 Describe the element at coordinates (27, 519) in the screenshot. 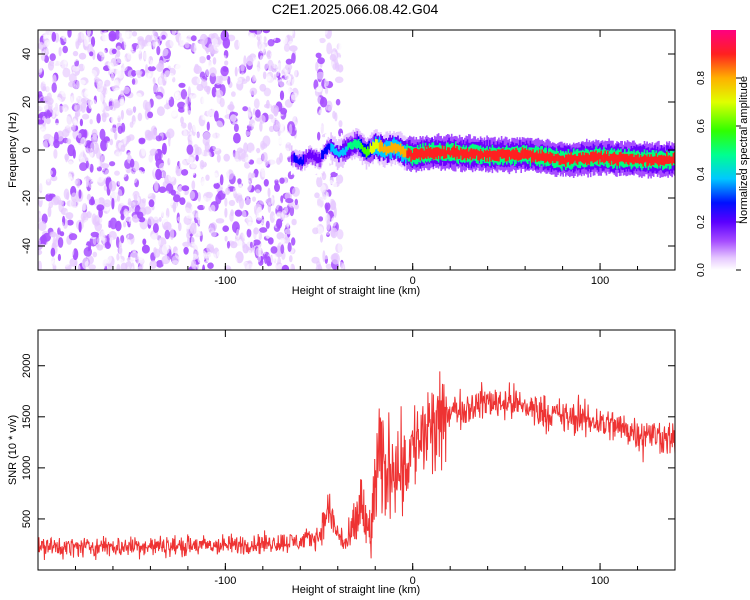

I see `y-tick-label: 500` at that location.